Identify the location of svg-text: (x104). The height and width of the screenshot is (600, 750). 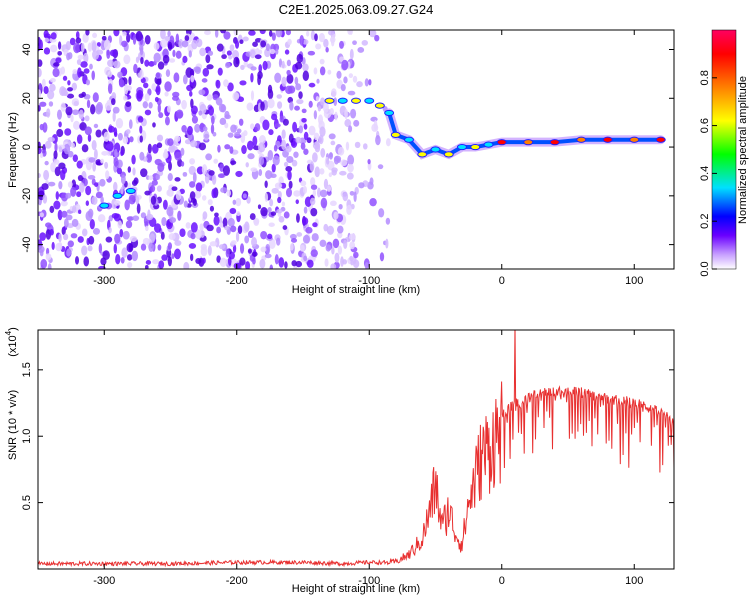
(11, 342).